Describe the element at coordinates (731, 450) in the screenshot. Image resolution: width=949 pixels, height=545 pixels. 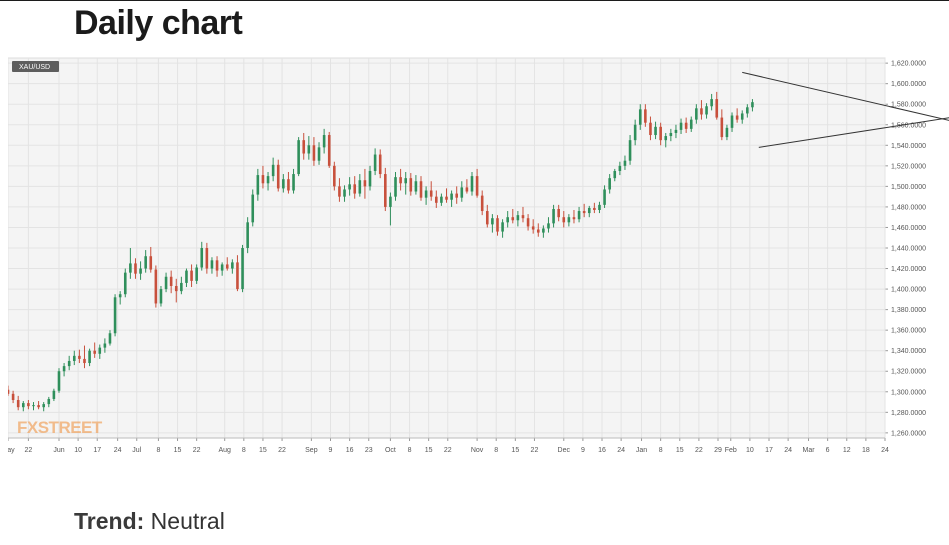
I see `x-tick-label: Feb` at that location.